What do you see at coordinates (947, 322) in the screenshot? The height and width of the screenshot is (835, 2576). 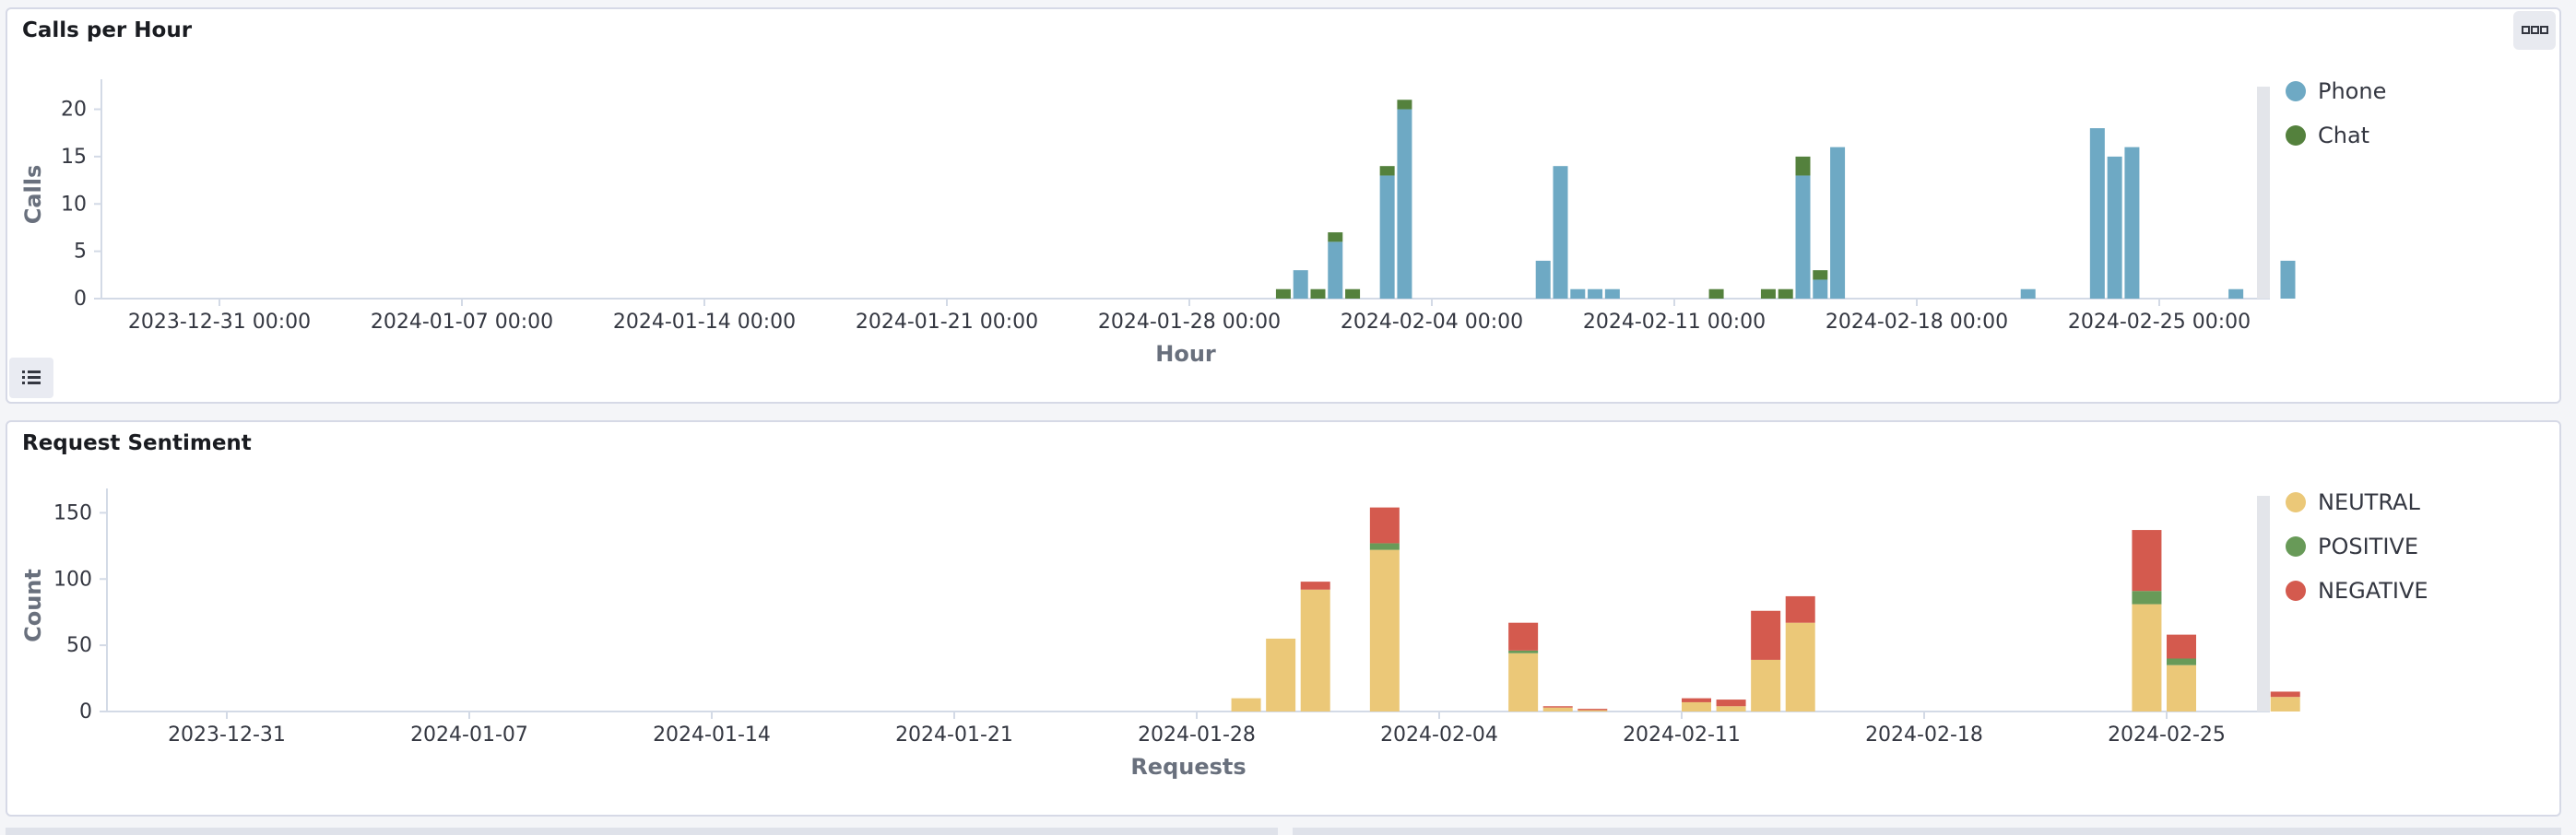 I see `x-tick-label: 2024-01-21 00:00` at bounding box center [947, 322].